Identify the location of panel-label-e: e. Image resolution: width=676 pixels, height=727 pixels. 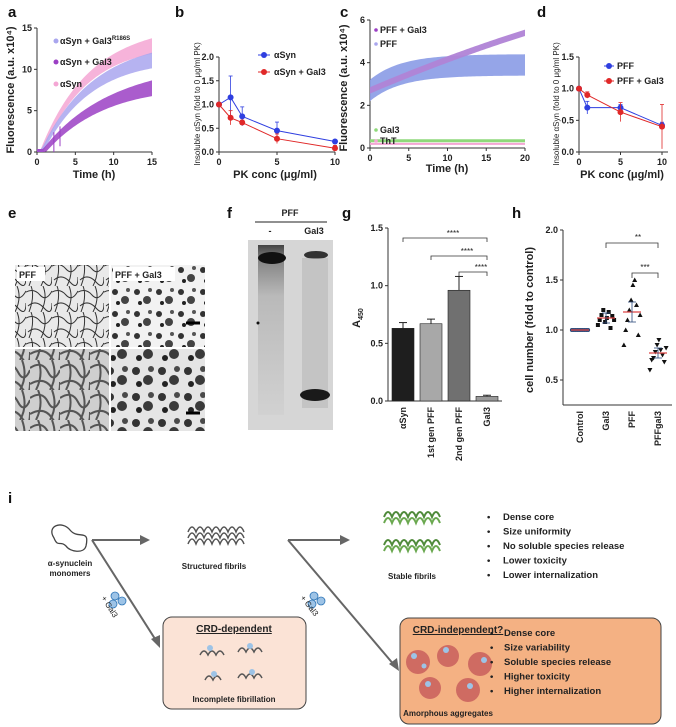
(12, 213).